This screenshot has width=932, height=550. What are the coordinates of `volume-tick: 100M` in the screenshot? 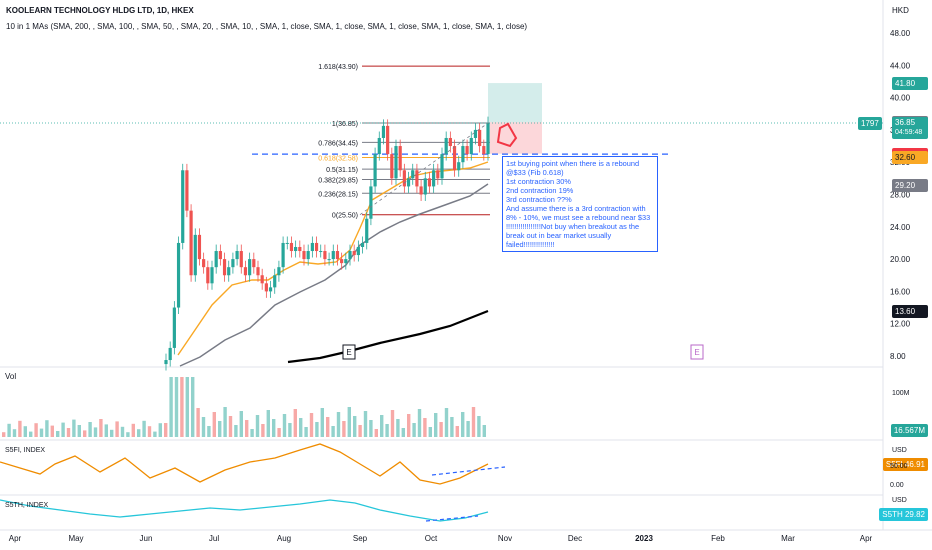 It's located at (901, 393).